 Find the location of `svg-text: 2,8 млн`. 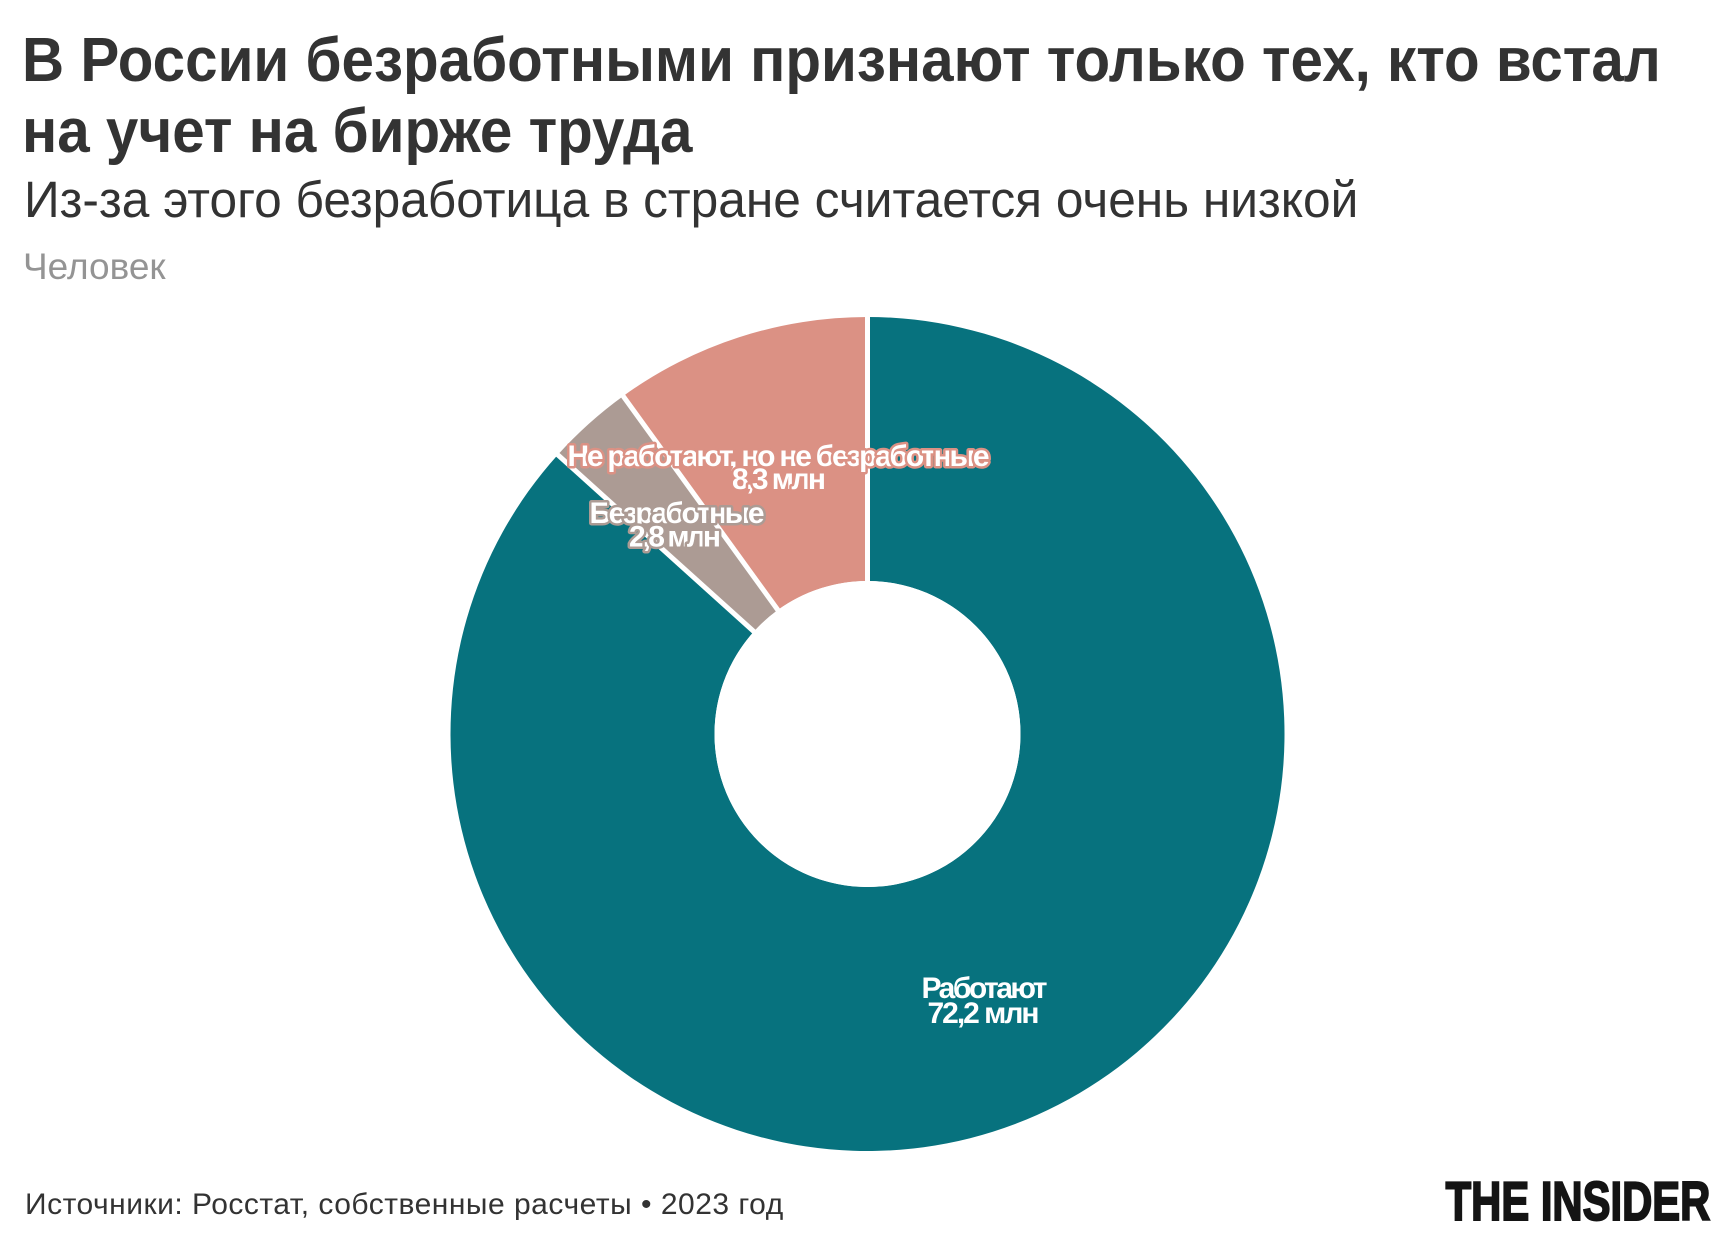

svg-text: 2,8 млн is located at coordinates (675, 537).